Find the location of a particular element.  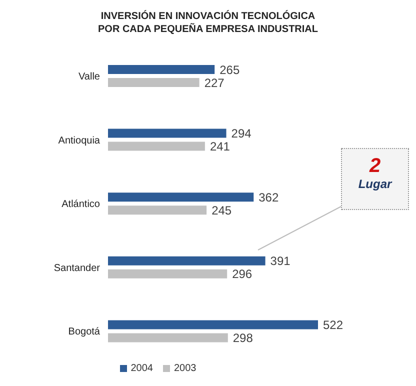

data-label: 391 is located at coordinates (280, 261).